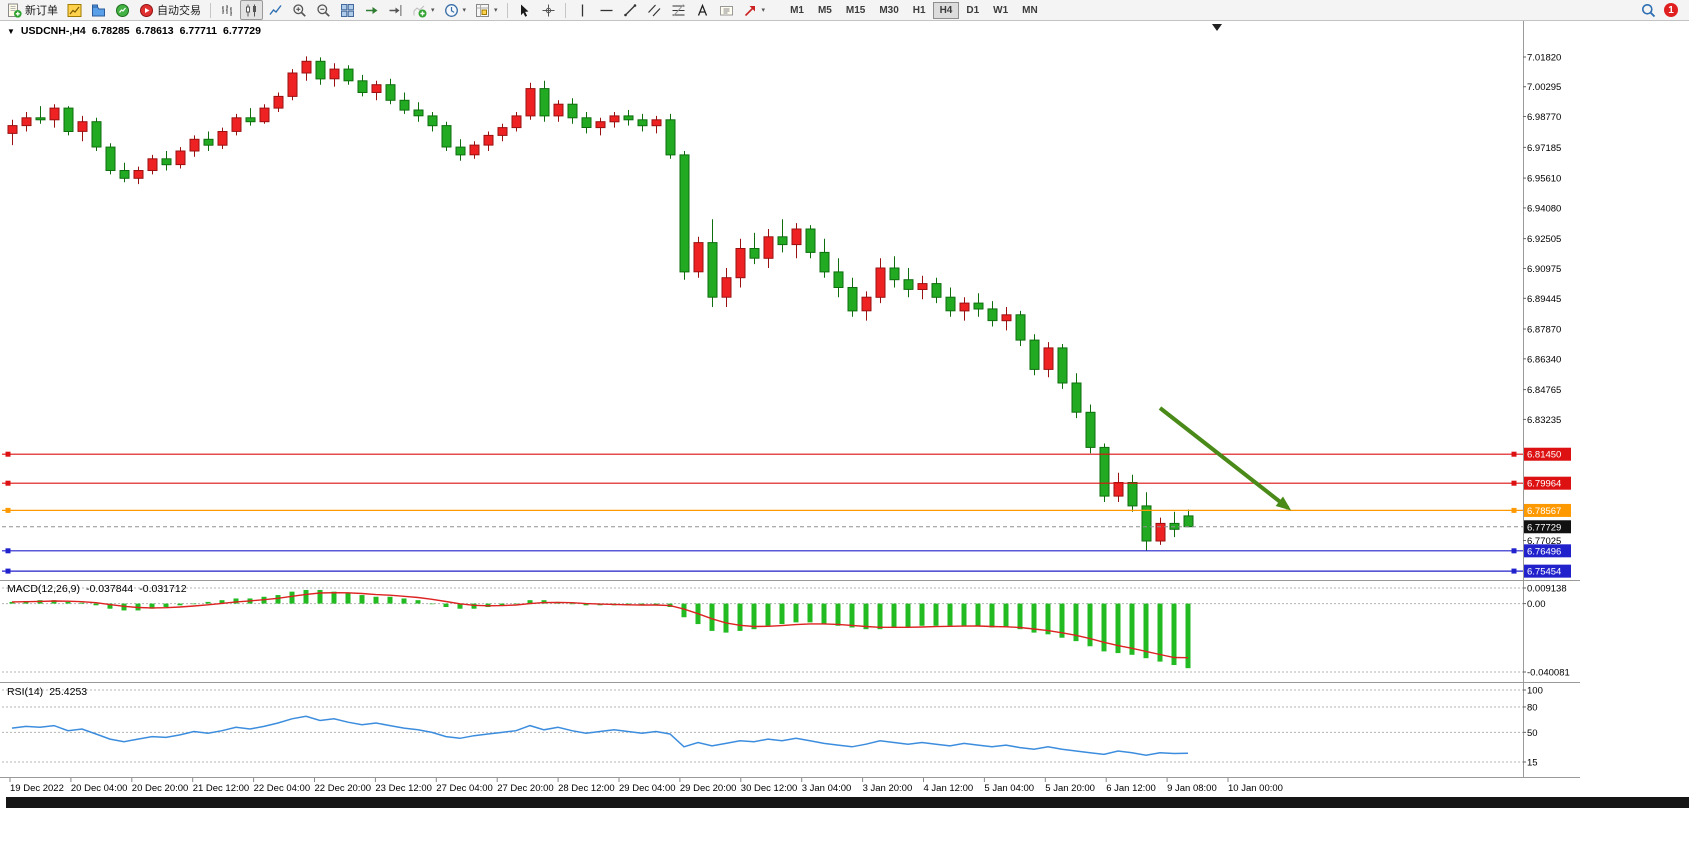  I want to click on new-order-icon, so click(15, 10).